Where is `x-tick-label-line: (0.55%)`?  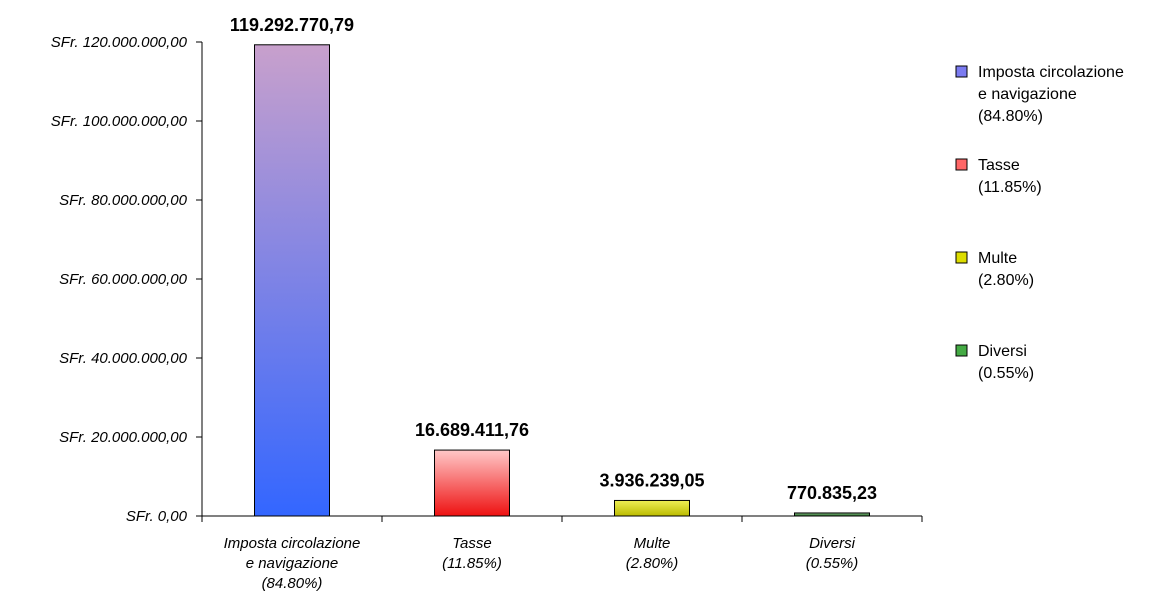 x-tick-label-line: (0.55%) is located at coordinates (832, 563).